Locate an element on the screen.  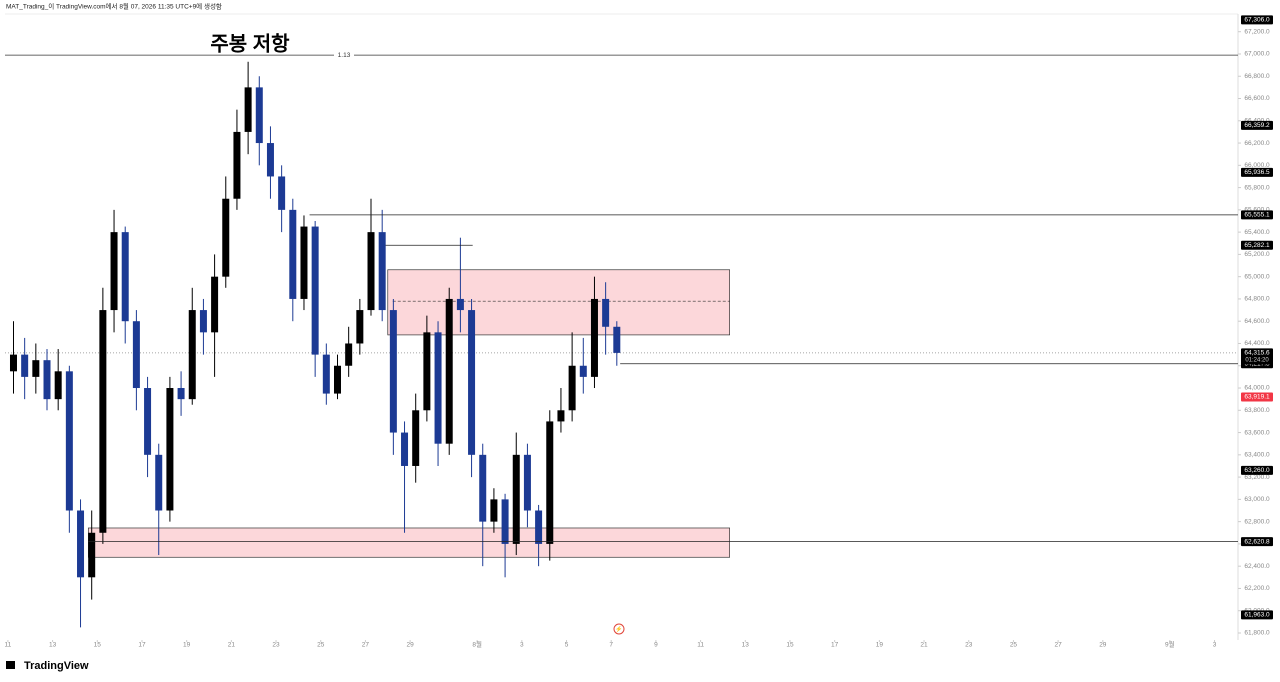
x-tick-label: 7 is located at coordinates (611, 645).